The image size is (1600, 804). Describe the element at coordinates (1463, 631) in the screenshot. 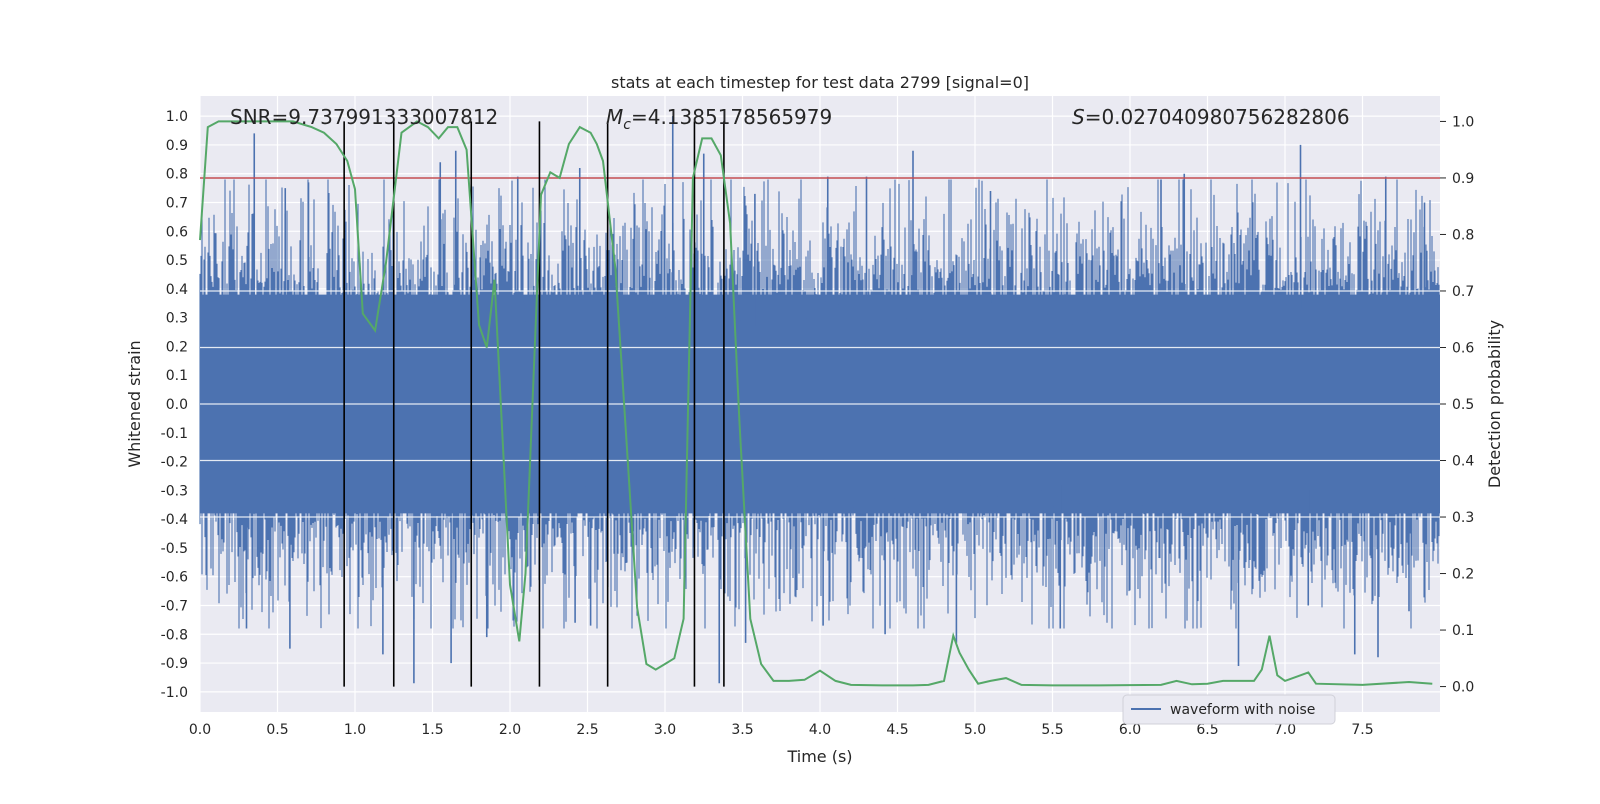

I see `y2-tick-label: 0.1` at that location.